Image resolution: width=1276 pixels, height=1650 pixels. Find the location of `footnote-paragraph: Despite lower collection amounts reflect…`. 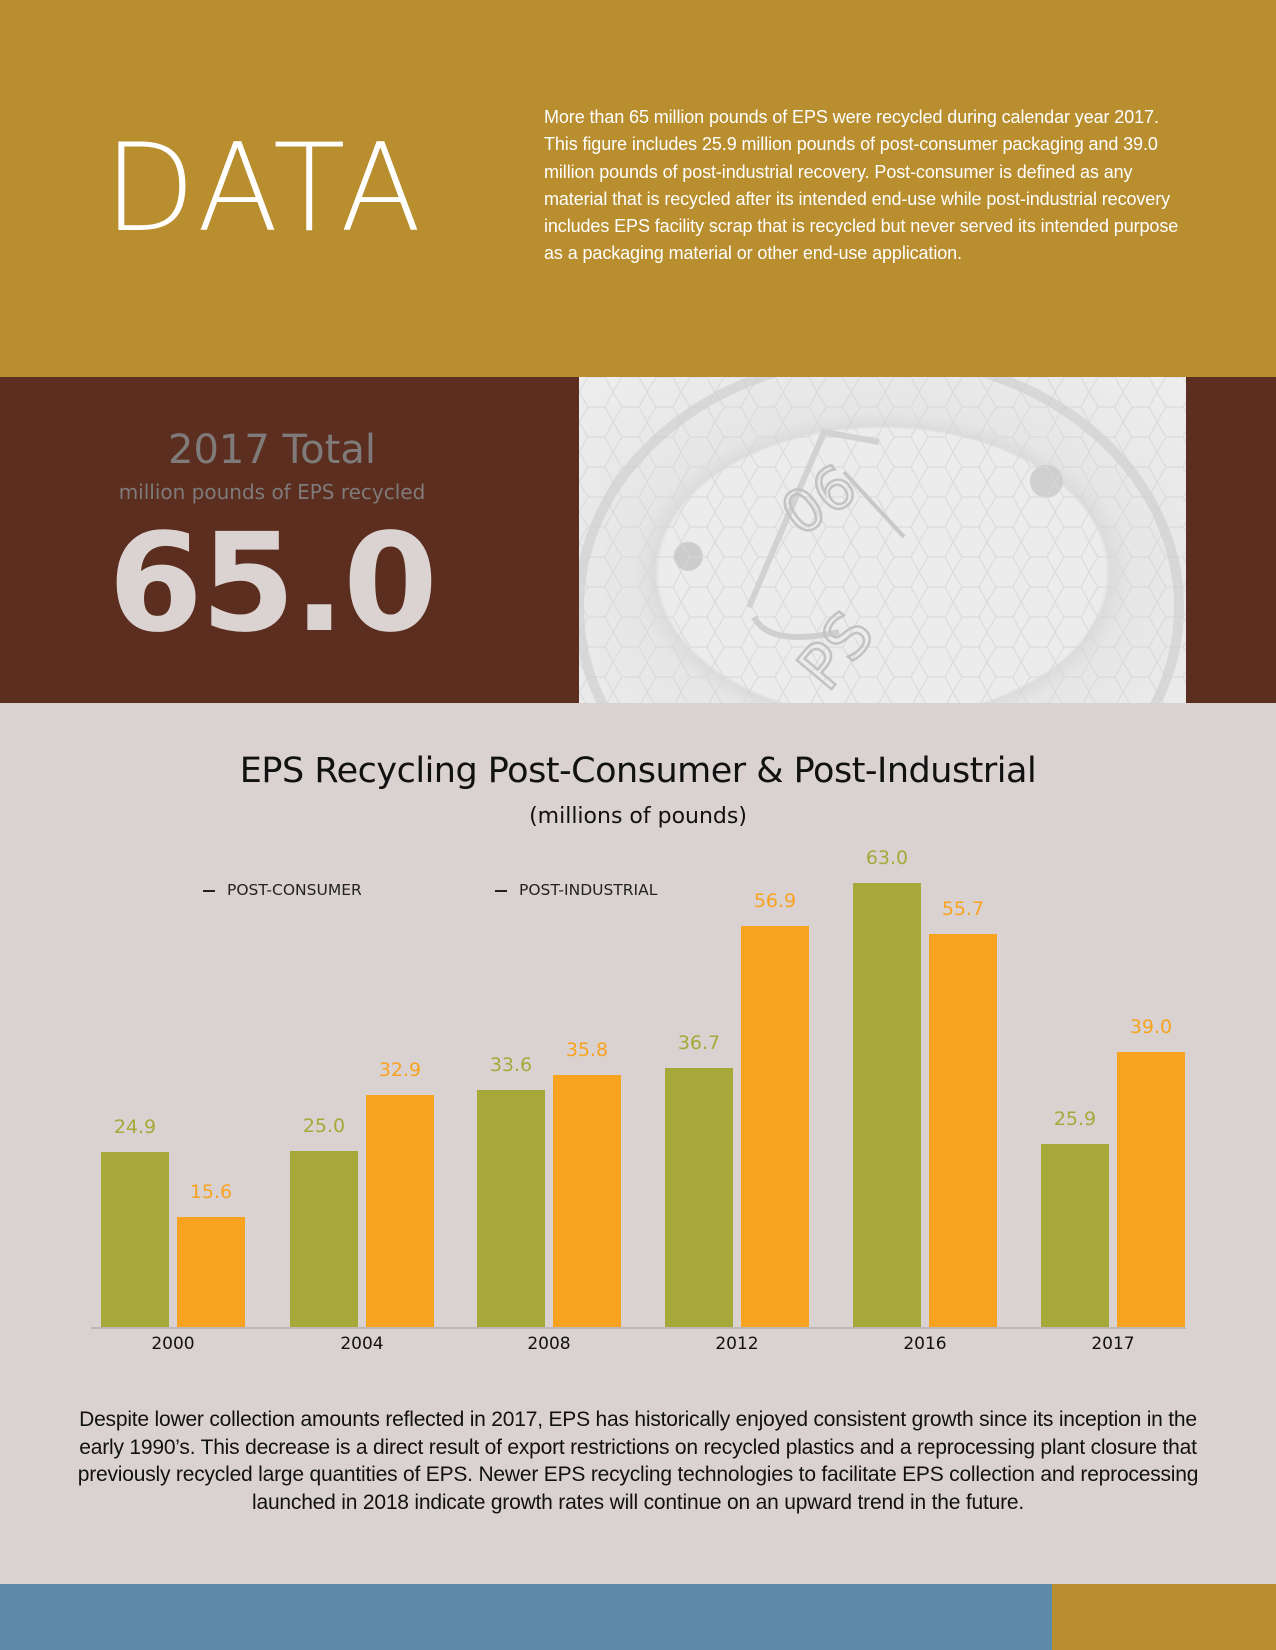

footnote-paragraph: Despite lower collection amounts reflect… is located at coordinates (638, 1461).